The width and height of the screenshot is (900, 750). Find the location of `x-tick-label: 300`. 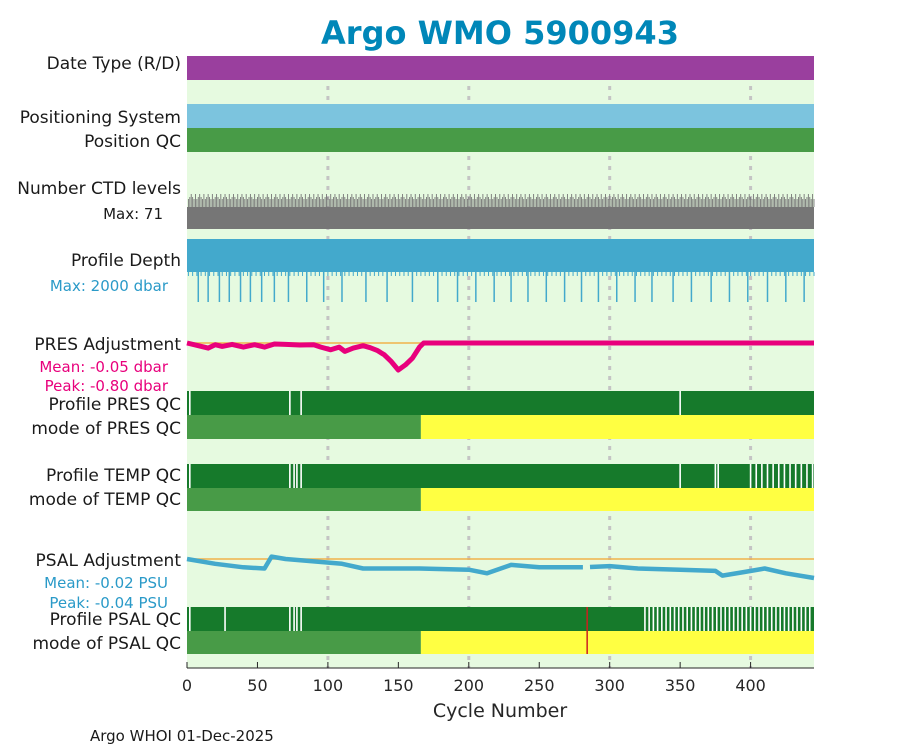

x-tick-label: 300 is located at coordinates (609, 685).